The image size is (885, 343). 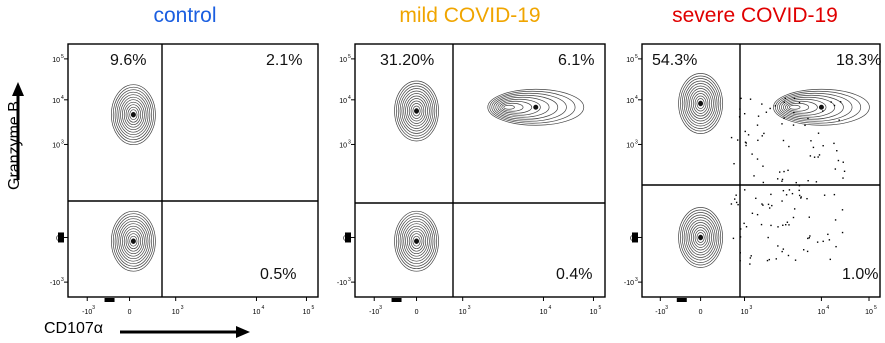 What do you see at coordinates (278, 274) in the screenshot?
I see `quad-lr-control: 0.5%` at bounding box center [278, 274].